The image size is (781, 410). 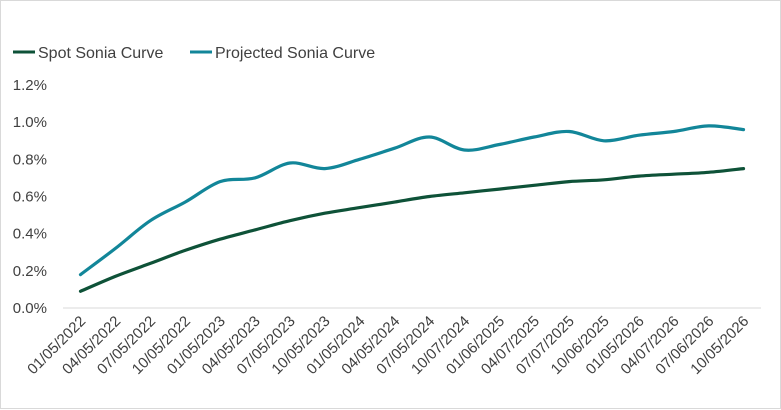 What do you see at coordinates (295, 53) in the screenshot?
I see `legend-label-projected: Projected Sonia Curve` at bounding box center [295, 53].